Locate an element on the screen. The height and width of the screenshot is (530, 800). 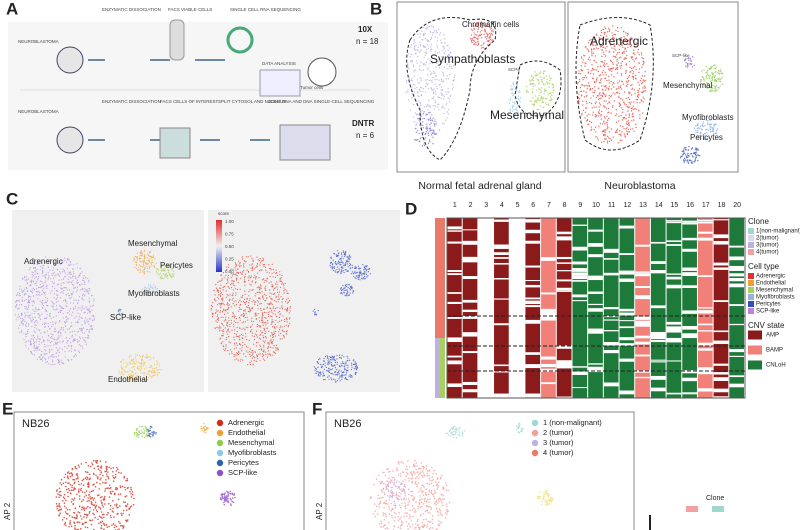
column-label: 15 is located at coordinates (675, 205).